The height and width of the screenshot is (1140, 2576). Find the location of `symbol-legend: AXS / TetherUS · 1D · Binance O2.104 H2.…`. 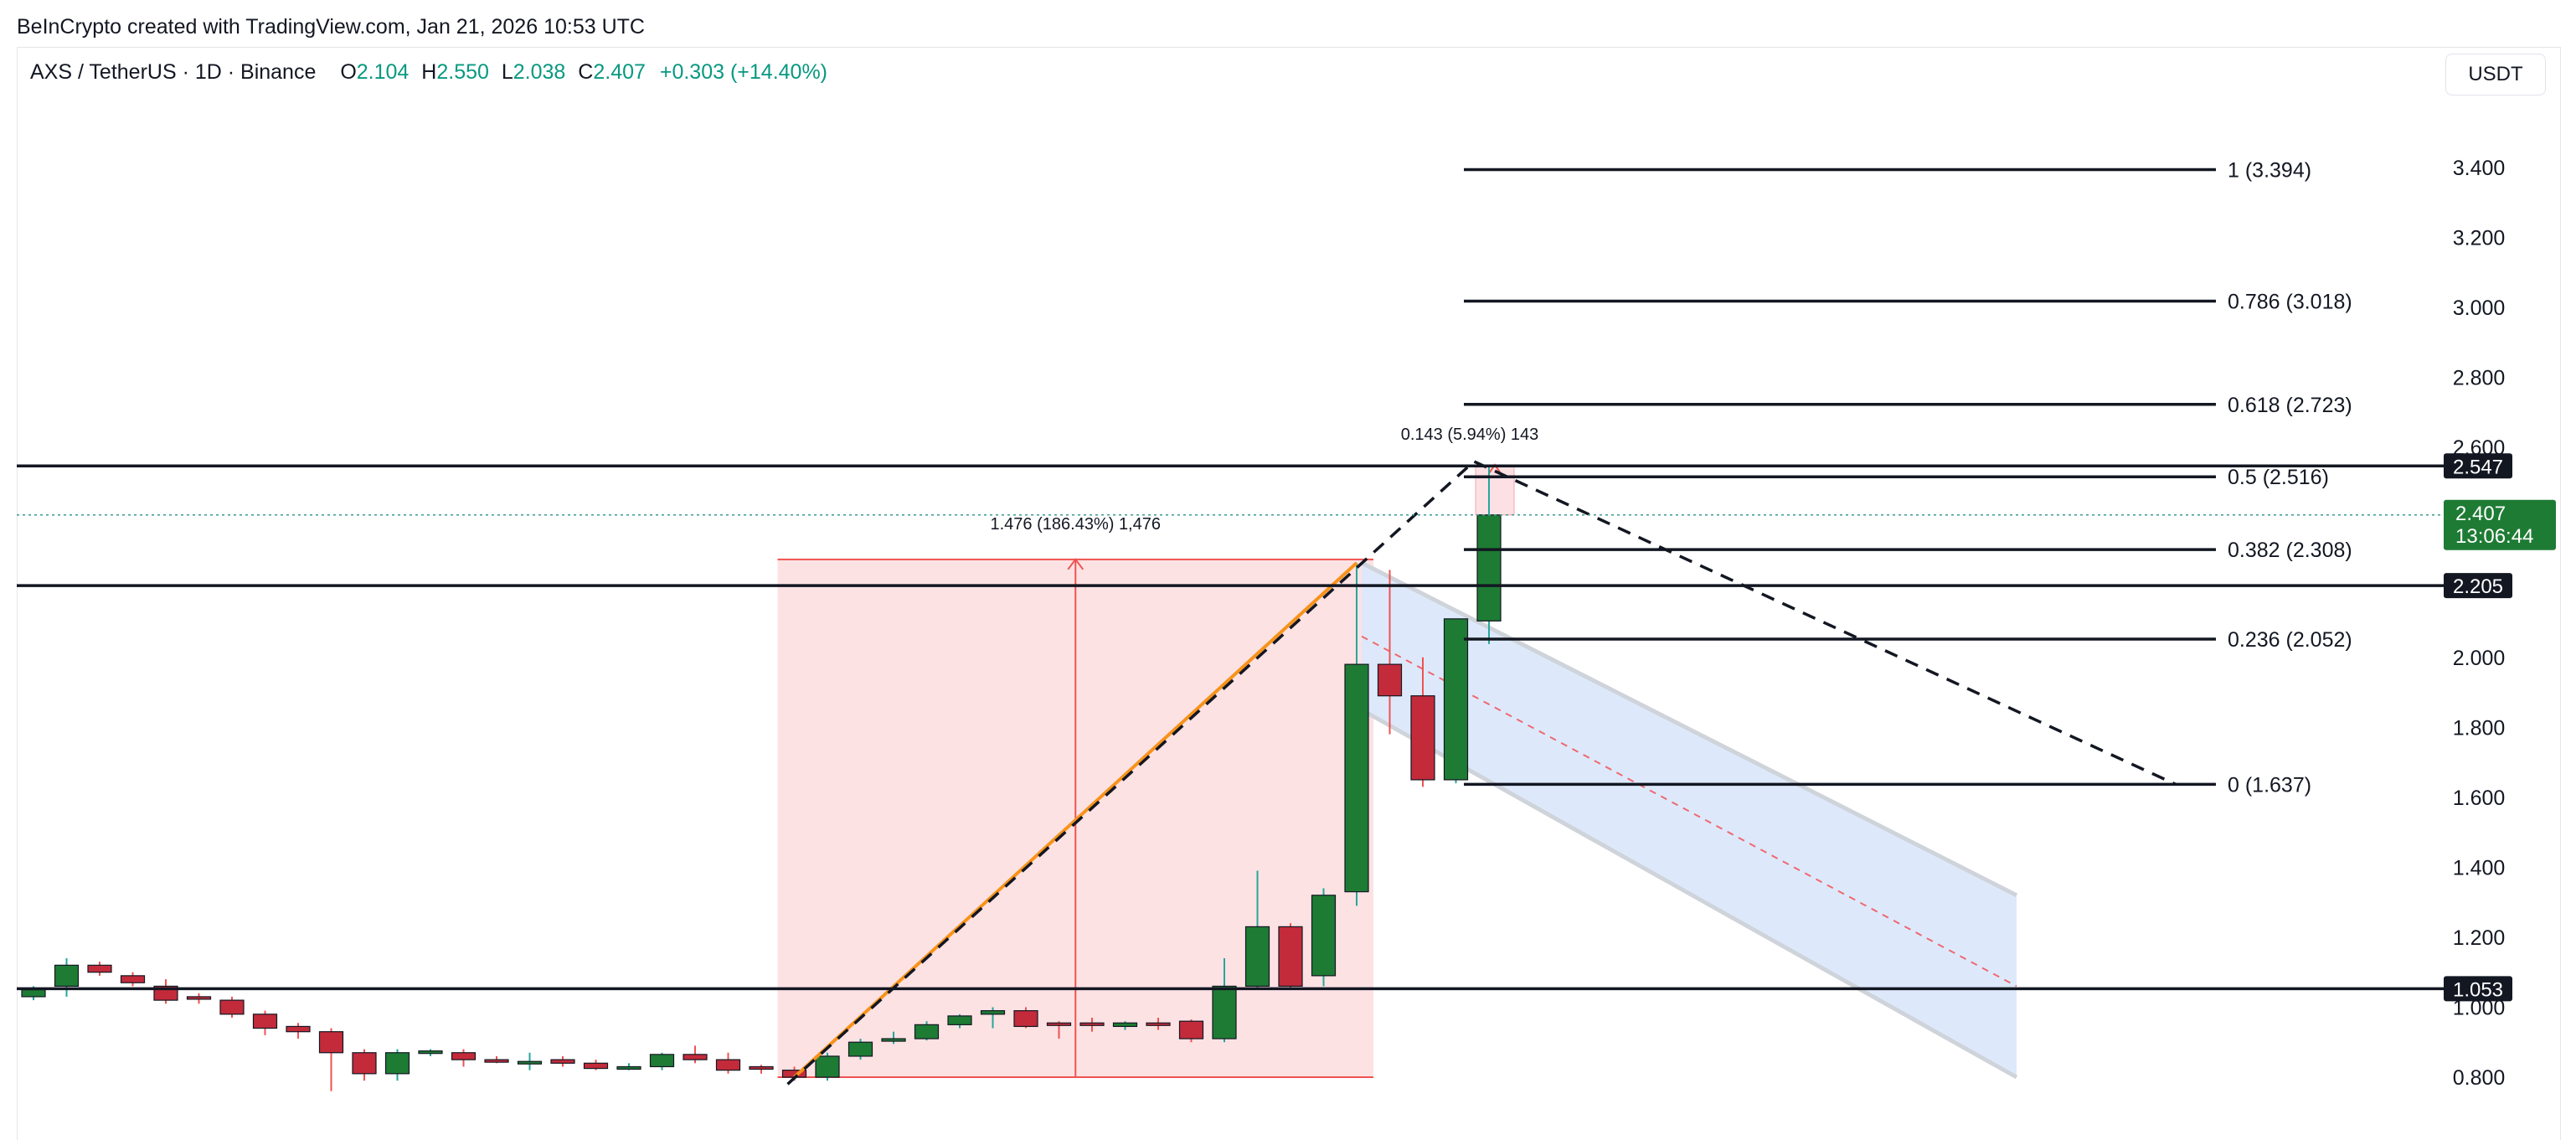

symbol-legend: AXS / TetherUS · 1D · Binance O2.104 H2.… is located at coordinates (428, 72).